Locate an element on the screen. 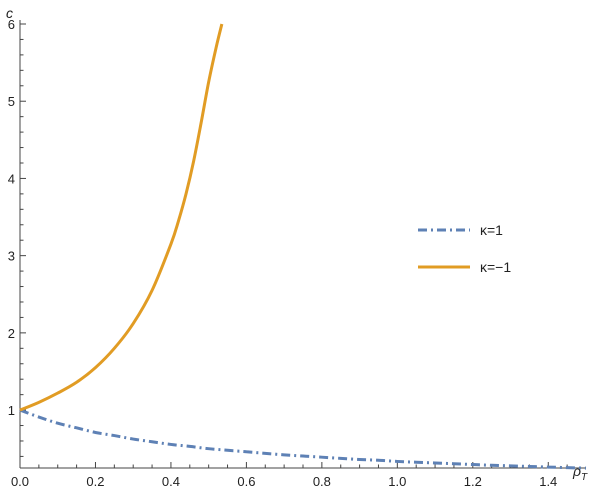 The height and width of the screenshot is (493, 613). y-tick-label: 6 is located at coordinates (11, 24).